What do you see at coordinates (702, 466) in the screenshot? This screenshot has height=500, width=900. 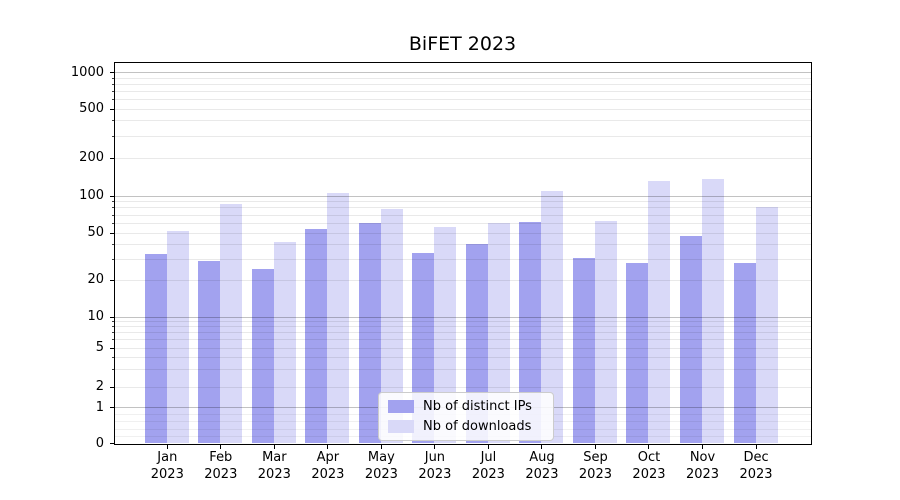 I see `x-tick-label-nov: Nov 2023` at bounding box center [702, 466].